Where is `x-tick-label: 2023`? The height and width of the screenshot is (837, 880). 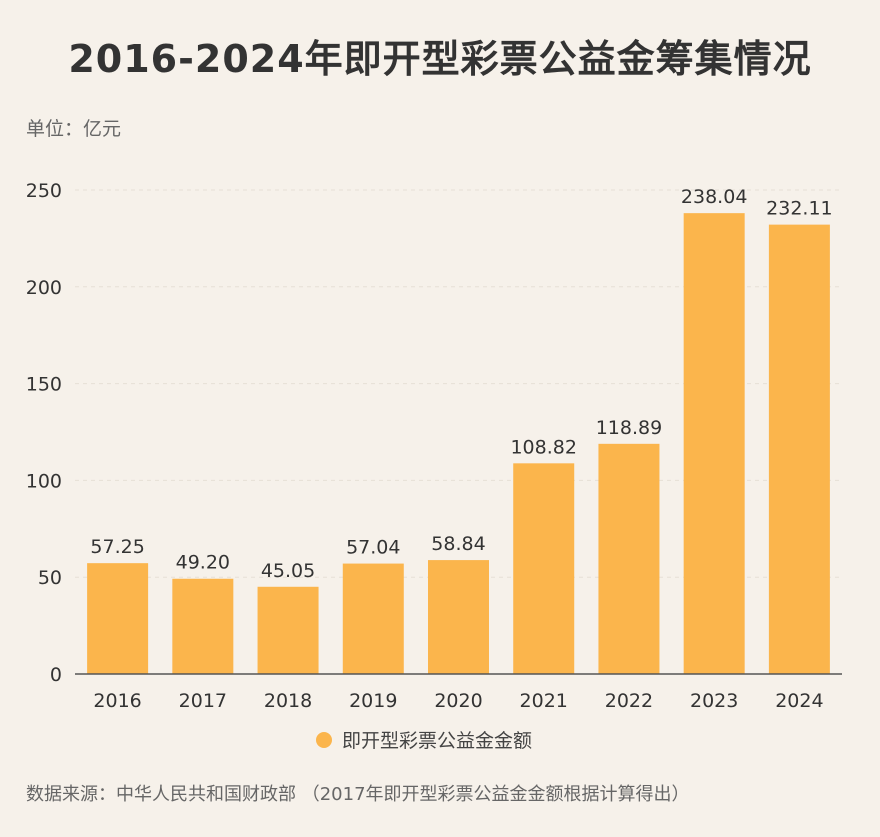 x-tick-label: 2023 is located at coordinates (714, 701).